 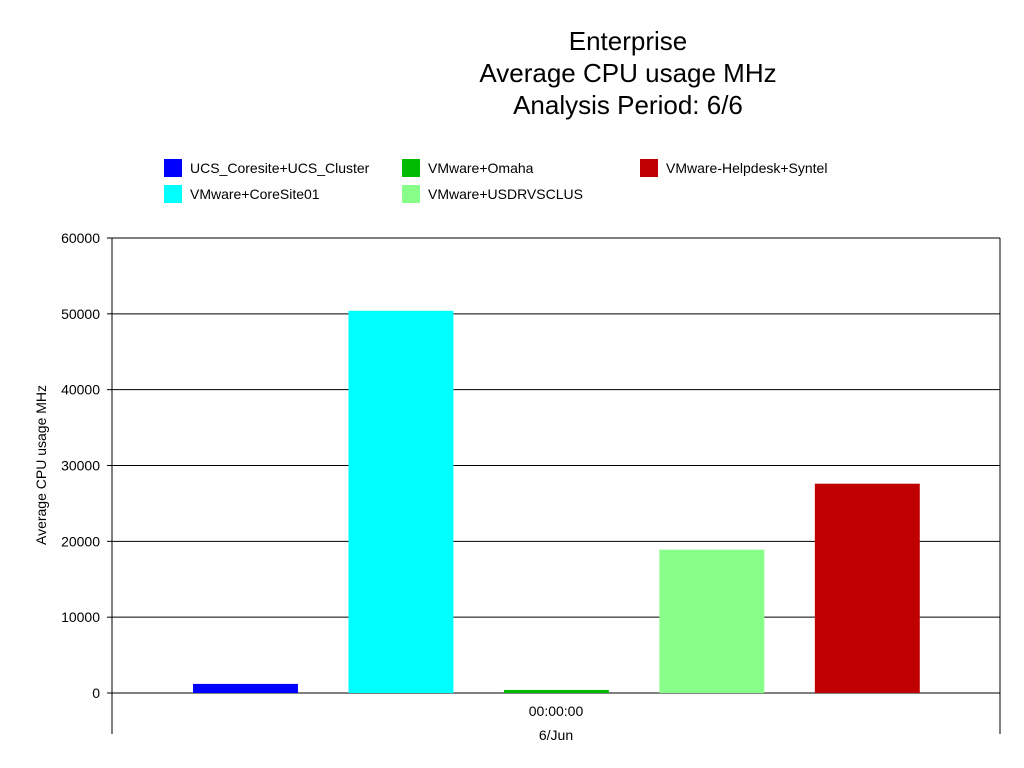 What do you see at coordinates (505, 194) in the screenshot?
I see `legend-label: VMware+USDRVSCLUS` at bounding box center [505, 194].